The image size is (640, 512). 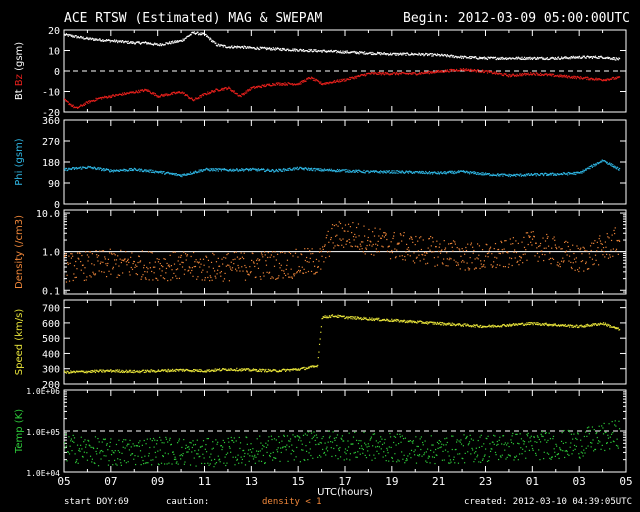 I want to click on y-axis-label-part: Phi (gsm), so click(x=19, y=162).